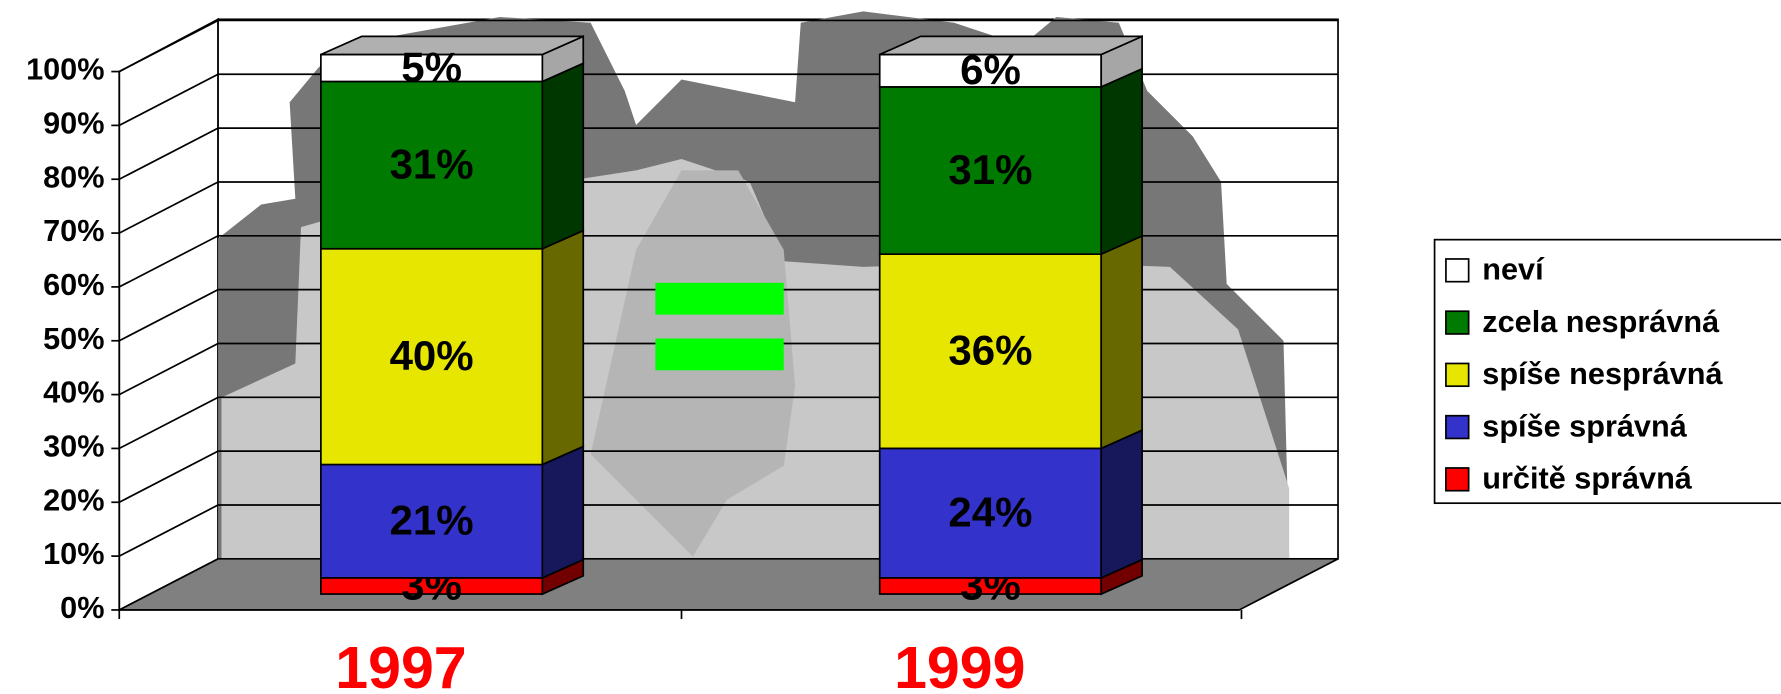 The image size is (1781, 694). I want to click on equals-sign, so click(719, 326).